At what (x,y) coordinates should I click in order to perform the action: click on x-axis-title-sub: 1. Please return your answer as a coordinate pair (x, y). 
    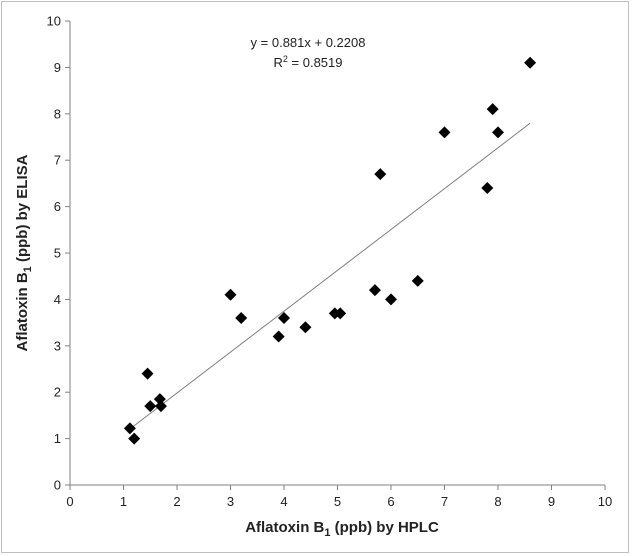
    Looking at the image, I should click on (327, 533).